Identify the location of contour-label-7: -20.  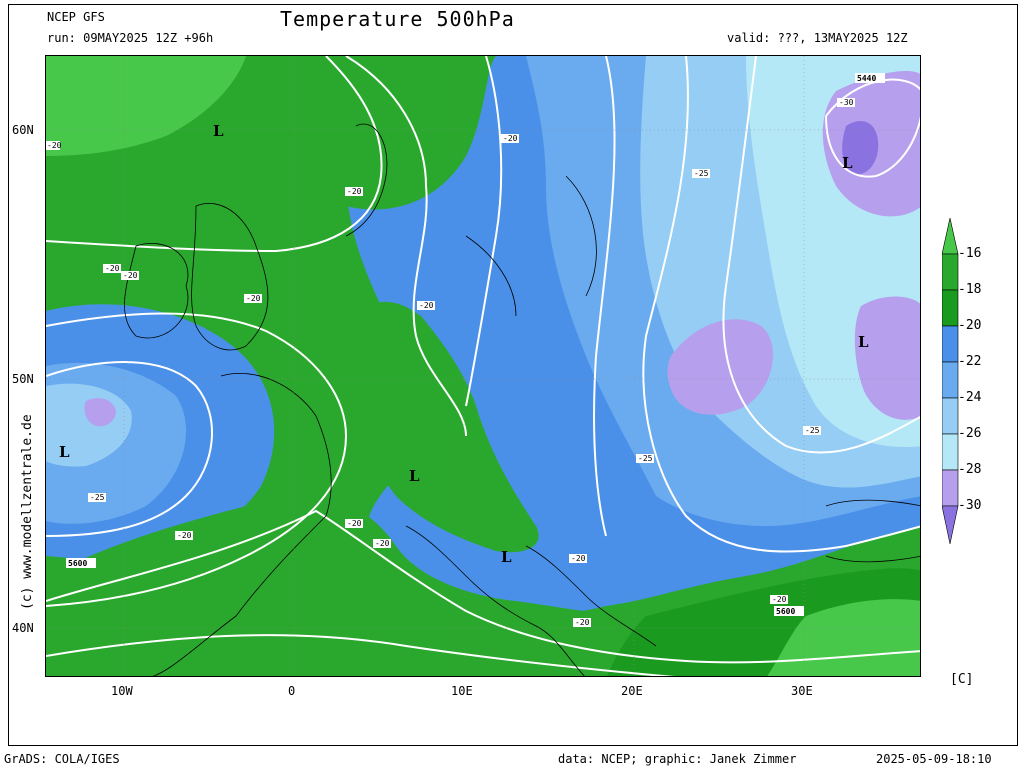
(426, 305).